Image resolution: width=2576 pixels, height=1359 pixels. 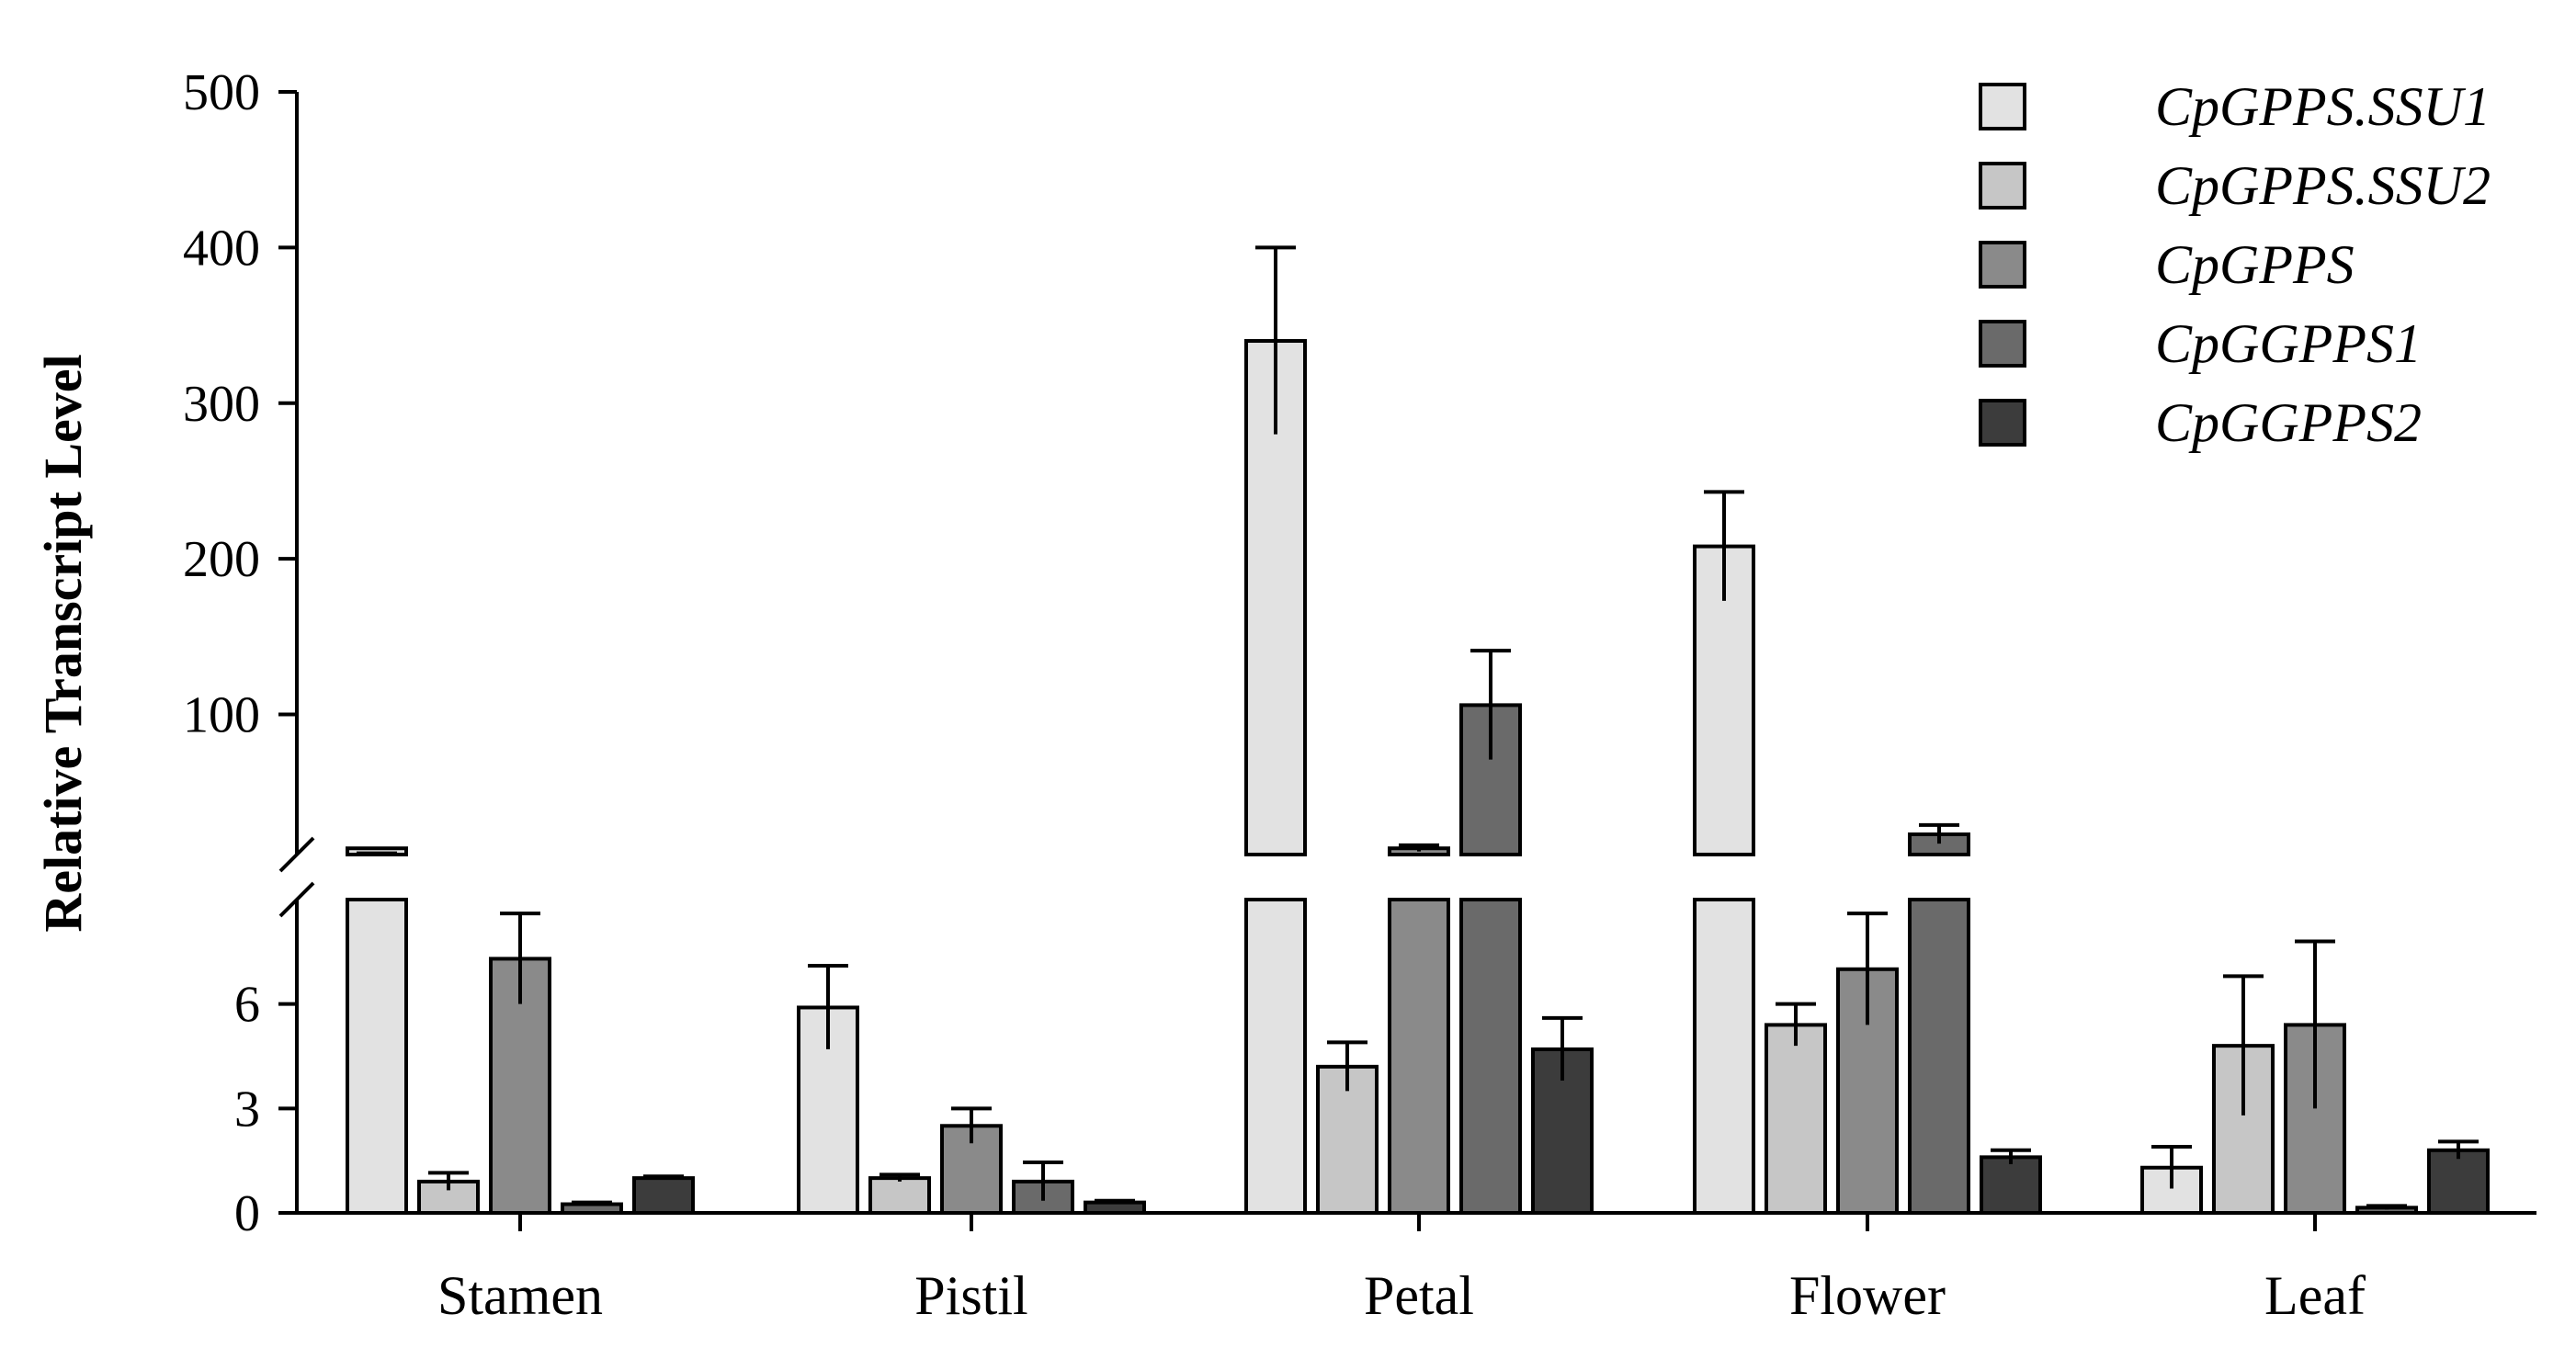 What do you see at coordinates (2315, 1295) in the screenshot?
I see `x-tick-label-leaf: Leaf` at bounding box center [2315, 1295].